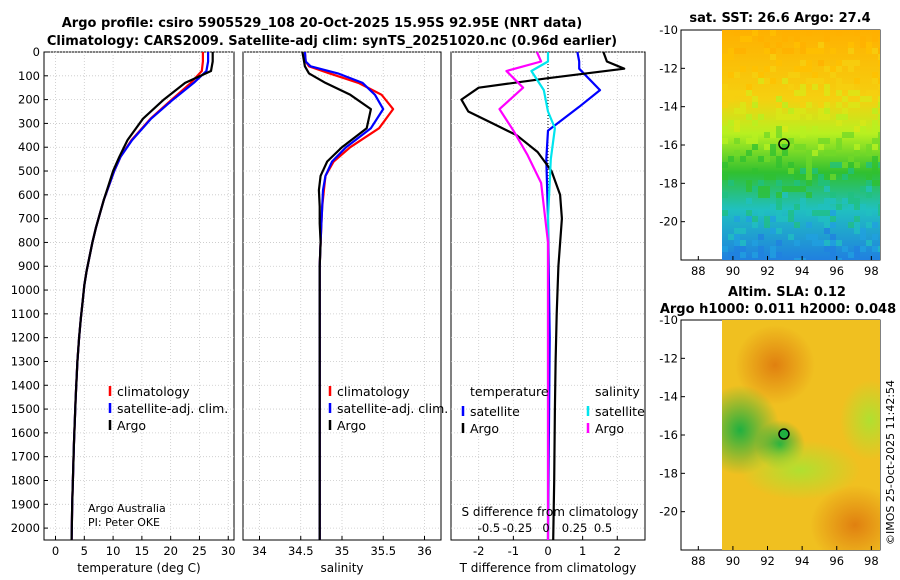 This screenshot has height=580, width=900. Describe the element at coordinates (25, 480) in the screenshot. I see `ytick-label: 1800` at that location.